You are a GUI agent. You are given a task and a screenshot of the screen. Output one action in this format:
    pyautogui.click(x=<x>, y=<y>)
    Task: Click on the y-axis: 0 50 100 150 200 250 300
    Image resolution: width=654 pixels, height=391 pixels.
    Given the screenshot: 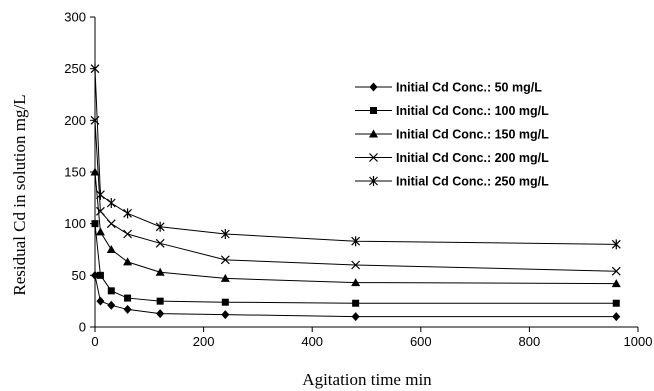 What is the action you would take?
    pyautogui.click(x=80, y=172)
    